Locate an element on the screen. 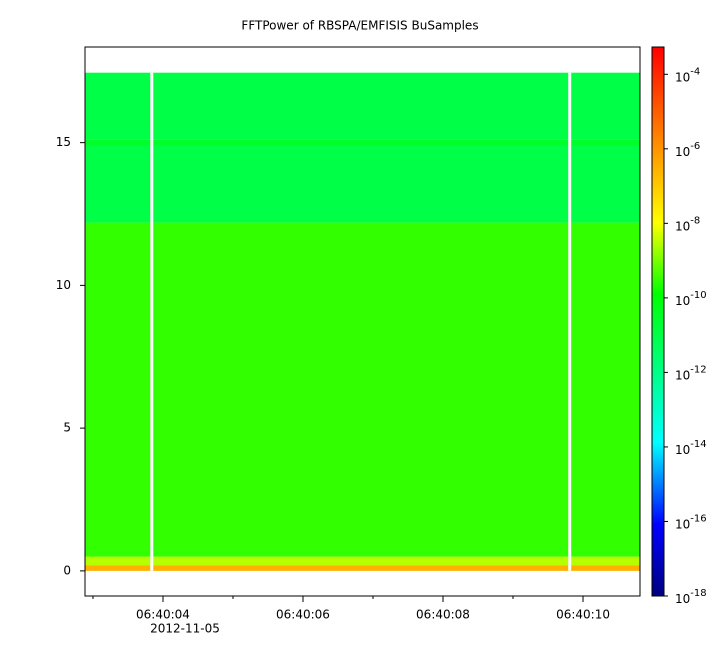 This screenshot has height=656, width=724. y-tick-label: 15 is located at coordinates (63, 142).